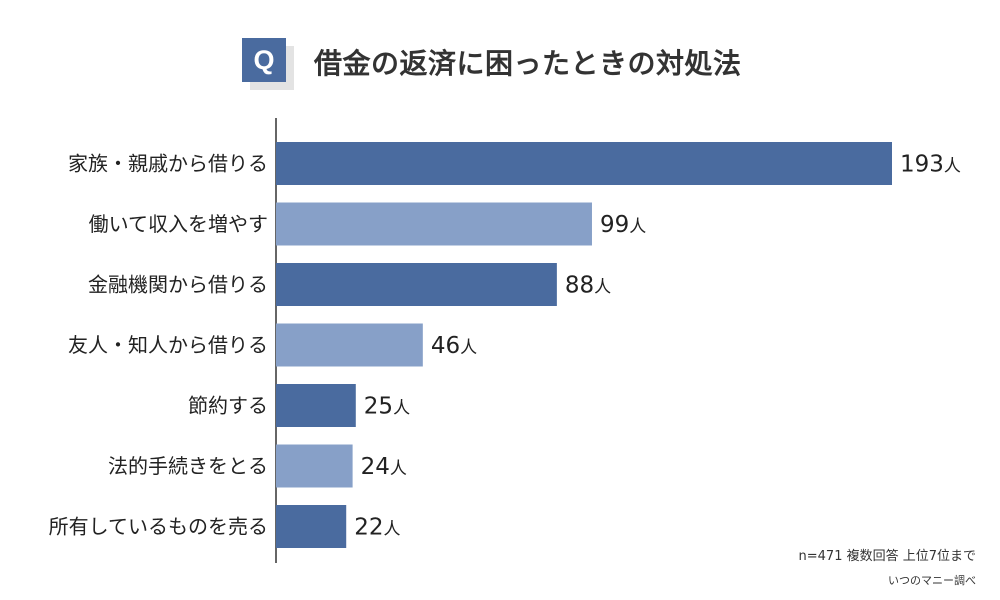 Image resolution: width=1000 pixels, height=600 pixels. Describe the element at coordinates (188, 466) in the screenshot. I see `category-label: 法的手続きをとる` at that location.